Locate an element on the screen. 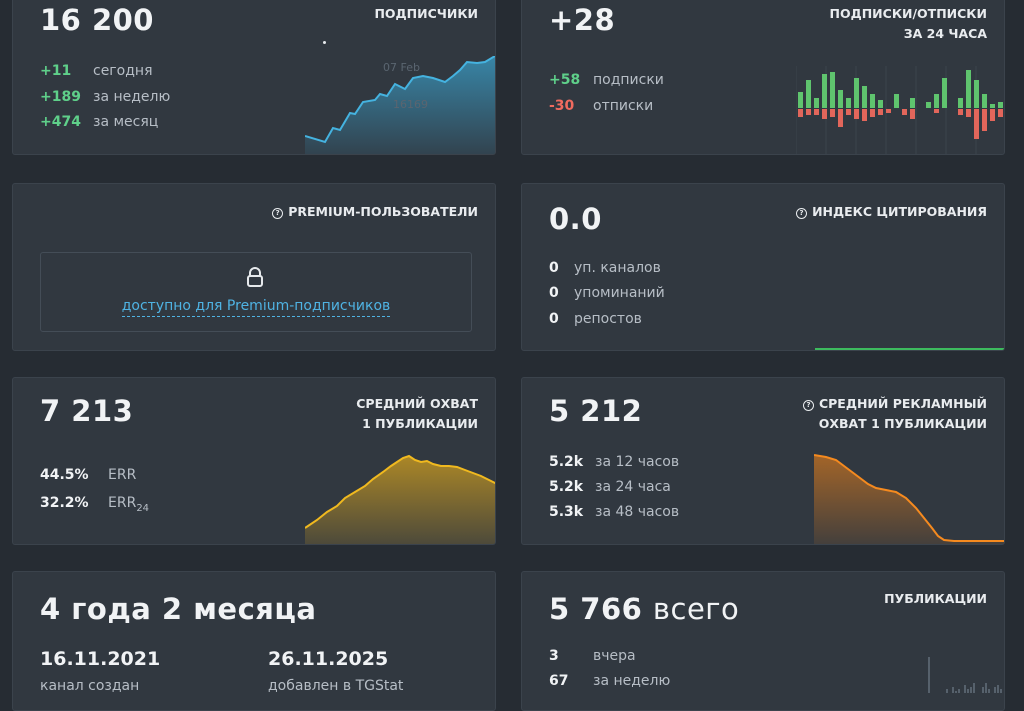  reach-line is located at coordinates (400, 491).